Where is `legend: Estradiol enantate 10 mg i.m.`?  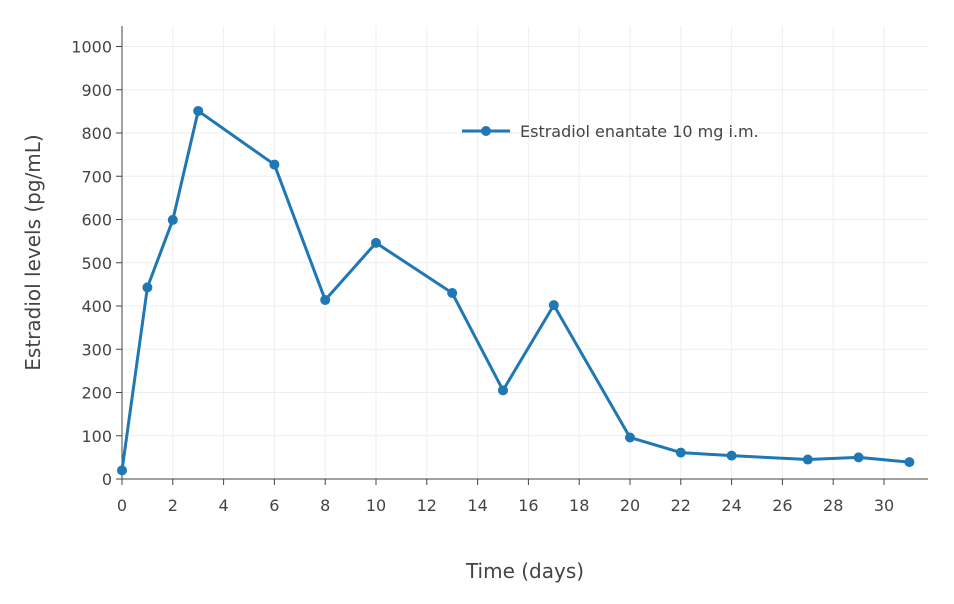 legend: Estradiol enantate 10 mg i.m. is located at coordinates (610, 131).